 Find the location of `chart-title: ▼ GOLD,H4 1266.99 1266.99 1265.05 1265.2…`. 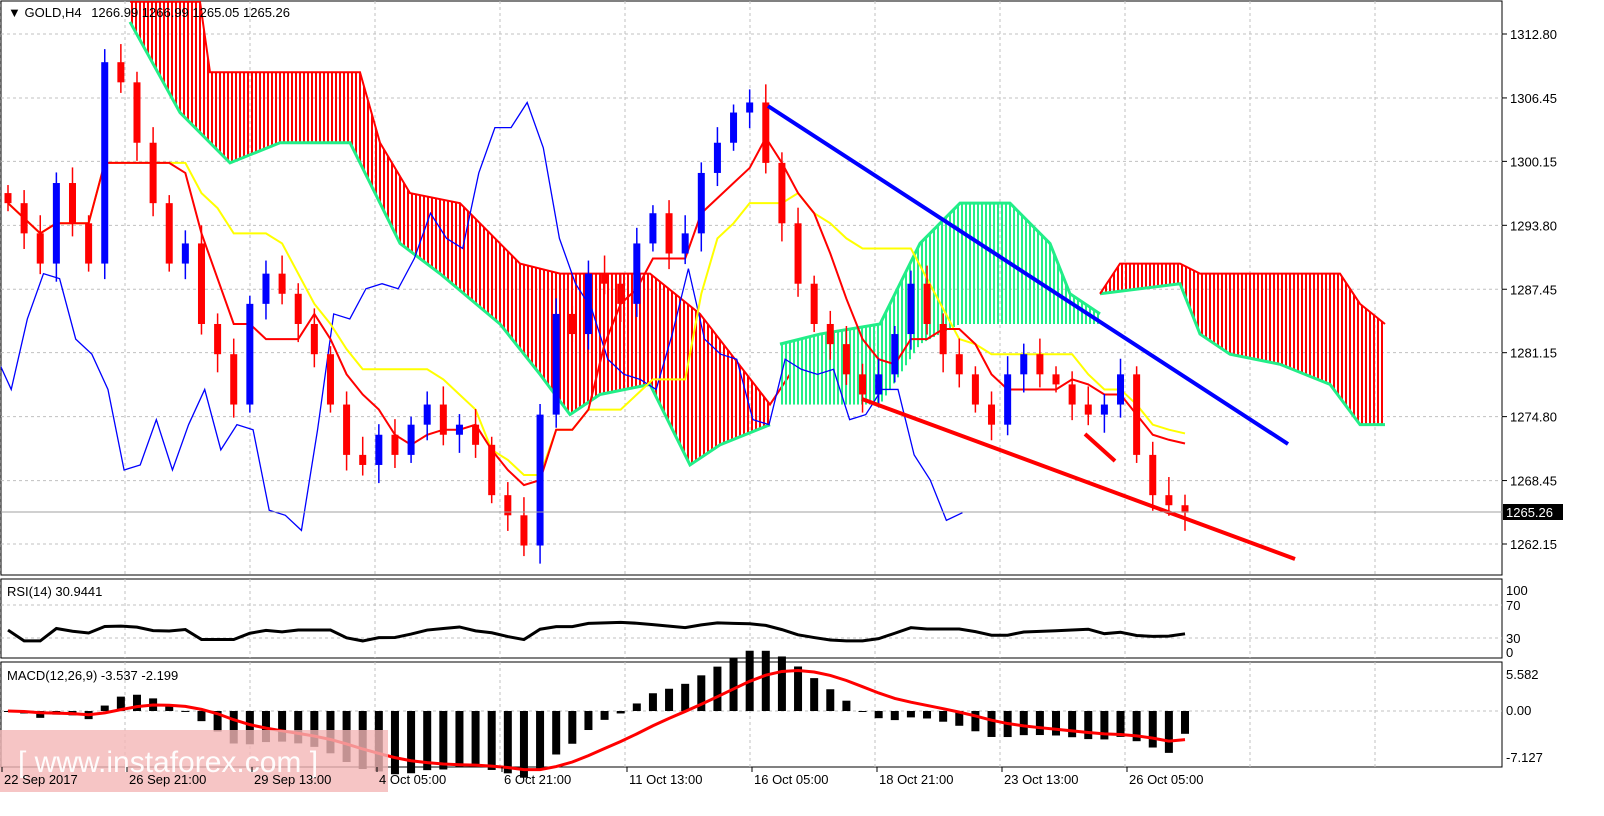

chart-title: ▼ GOLD,H4 1266.99 1266.99 1265.05 1265.2… is located at coordinates (149, 12).